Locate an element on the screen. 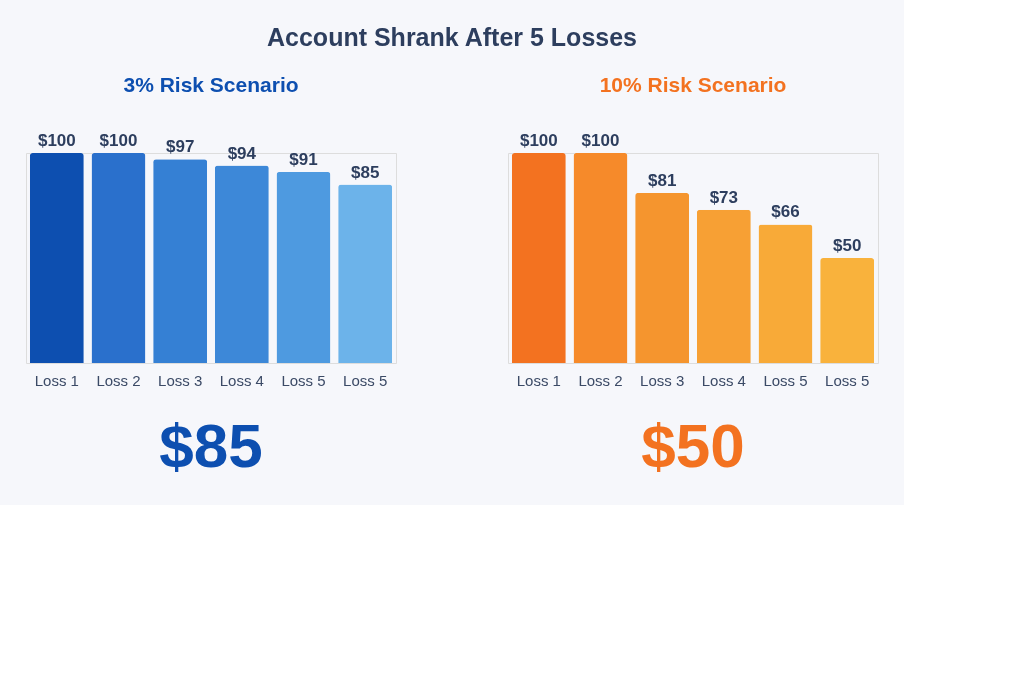 This screenshot has width=1024, height=683. text: $50 is located at coordinates (693, 445).